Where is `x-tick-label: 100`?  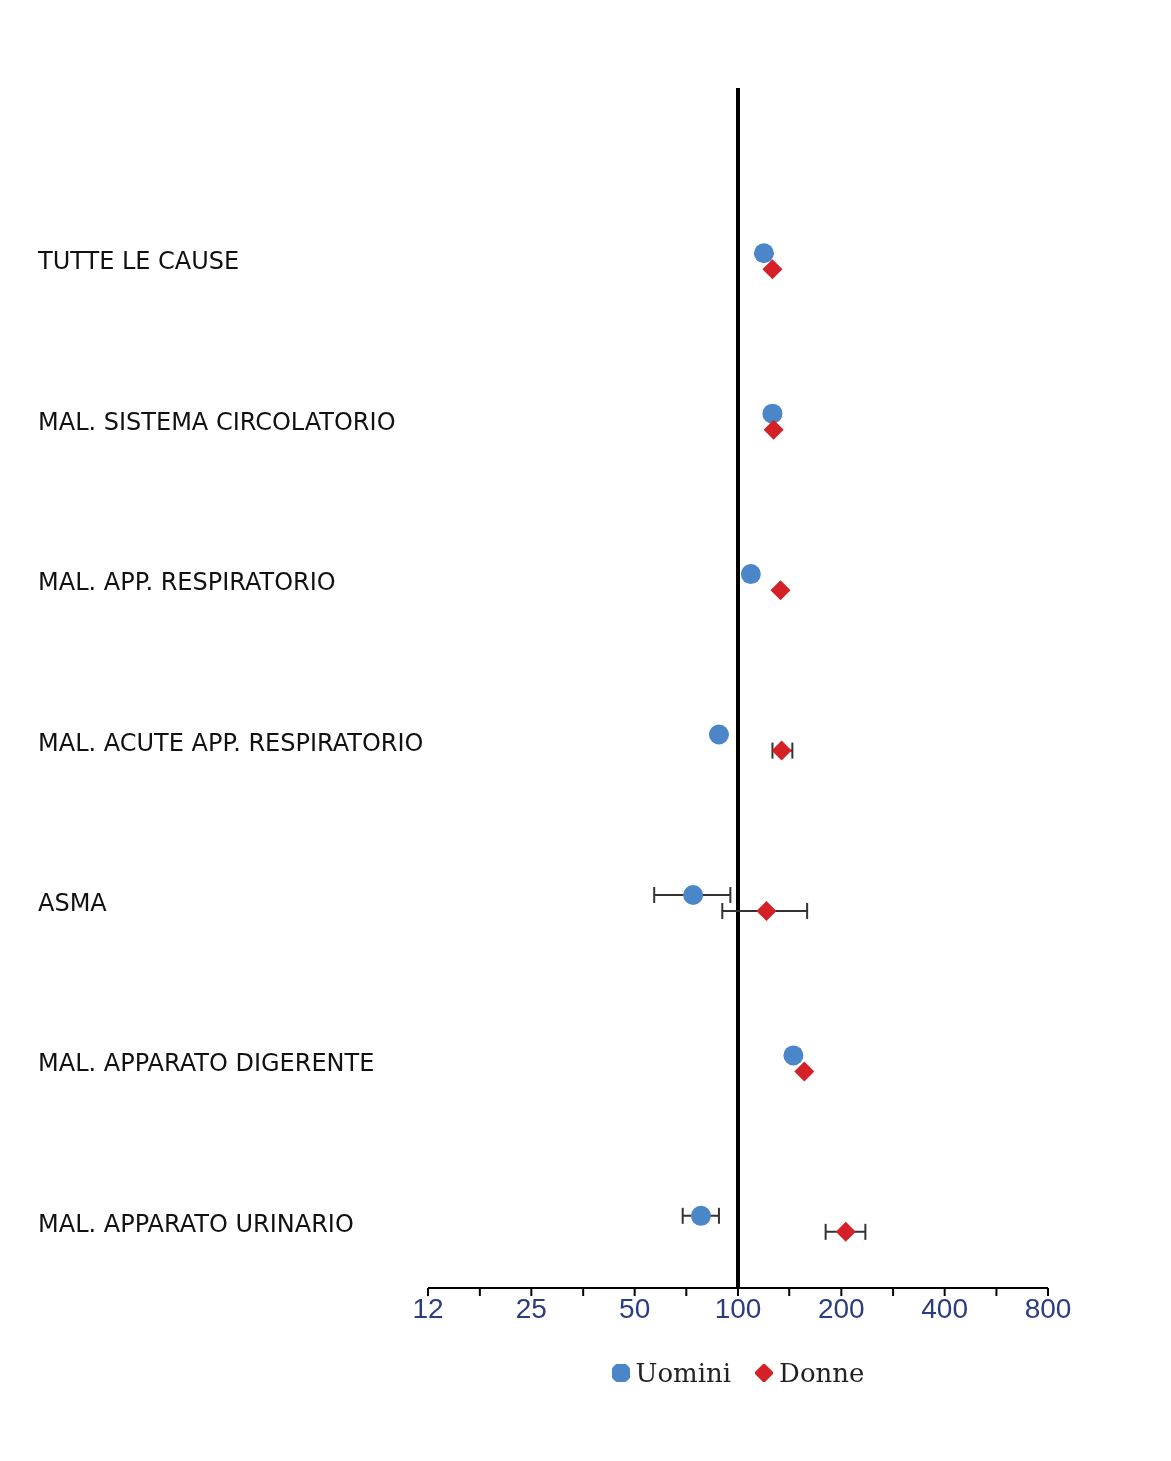 x-tick-label: 100 is located at coordinates (738, 1308).